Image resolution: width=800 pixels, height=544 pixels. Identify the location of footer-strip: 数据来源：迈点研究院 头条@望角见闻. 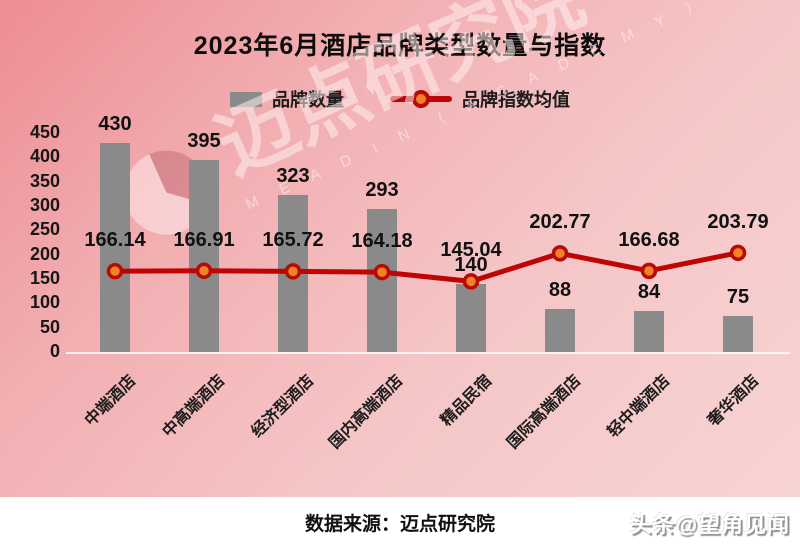
(400, 520).